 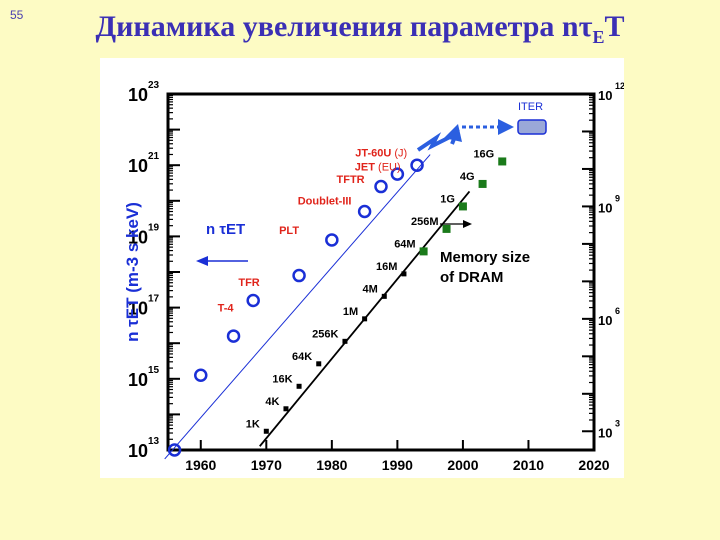 What do you see at coordinates (350, 312) in the screenshot?
I see `dram-point-label: 1M` at bounding box center [350, 312].